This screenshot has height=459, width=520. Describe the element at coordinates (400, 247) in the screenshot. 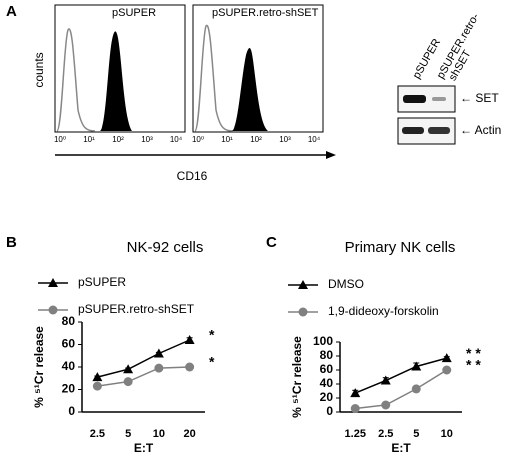

I see `chart-title: Primary NK cells` at that location.